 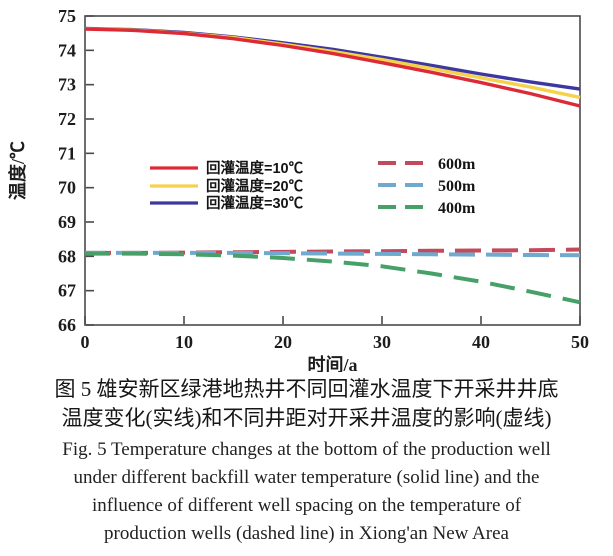 I want to click on y-tick-label: 67, so click(x=67, y=291).